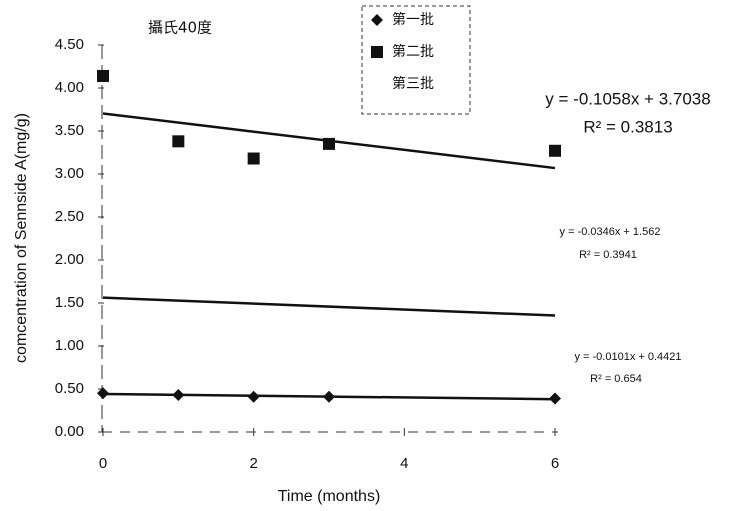 The width and height of the screenshot is (731, 511). What do you see at coordinates (69, 388) in the screenshot?
I see `y-tick-label: 0.50` at bounding box center [69, 388].